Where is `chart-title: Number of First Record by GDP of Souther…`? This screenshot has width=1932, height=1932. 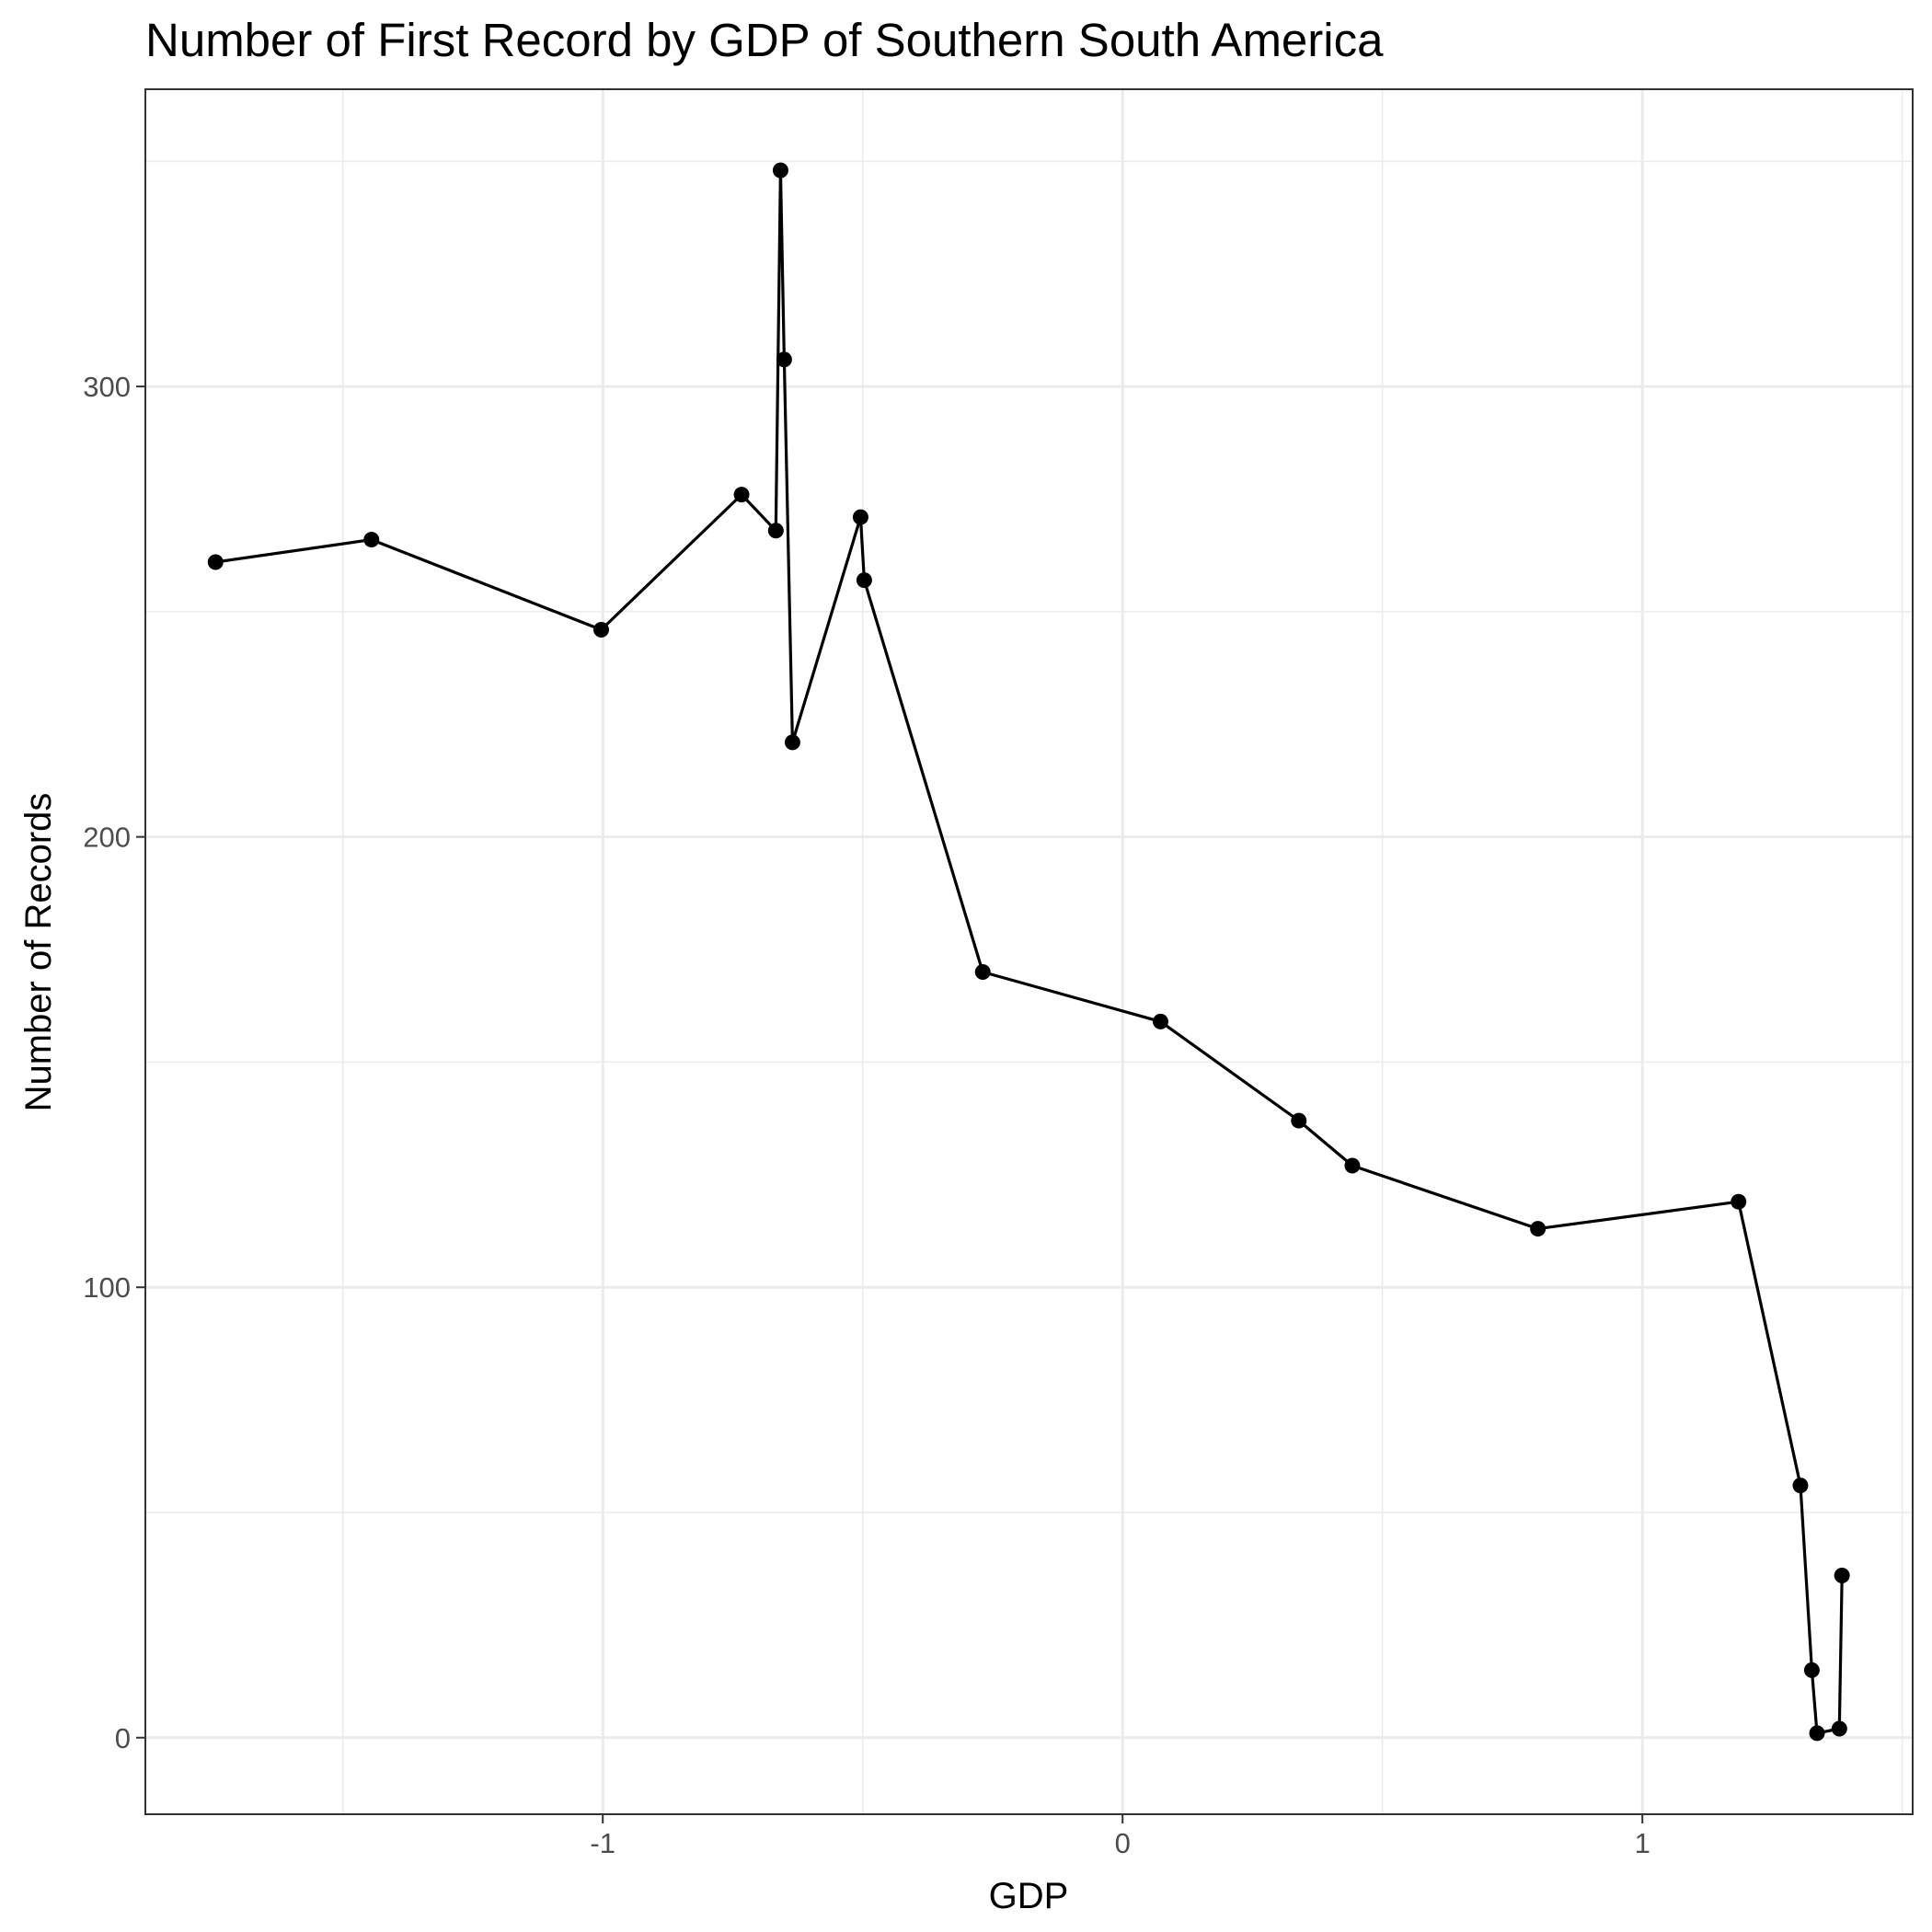
chart-title: Number of First Record by GDP of Souther… is located at coordinates (764, 40).